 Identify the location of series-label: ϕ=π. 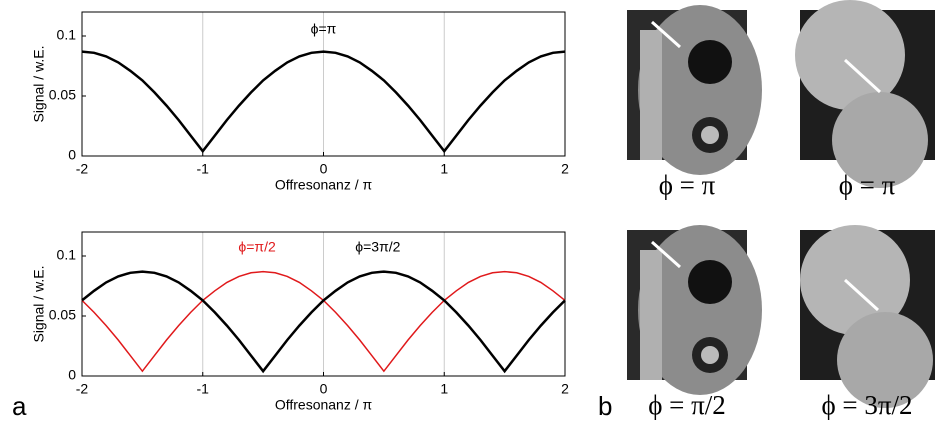
(324, 29).